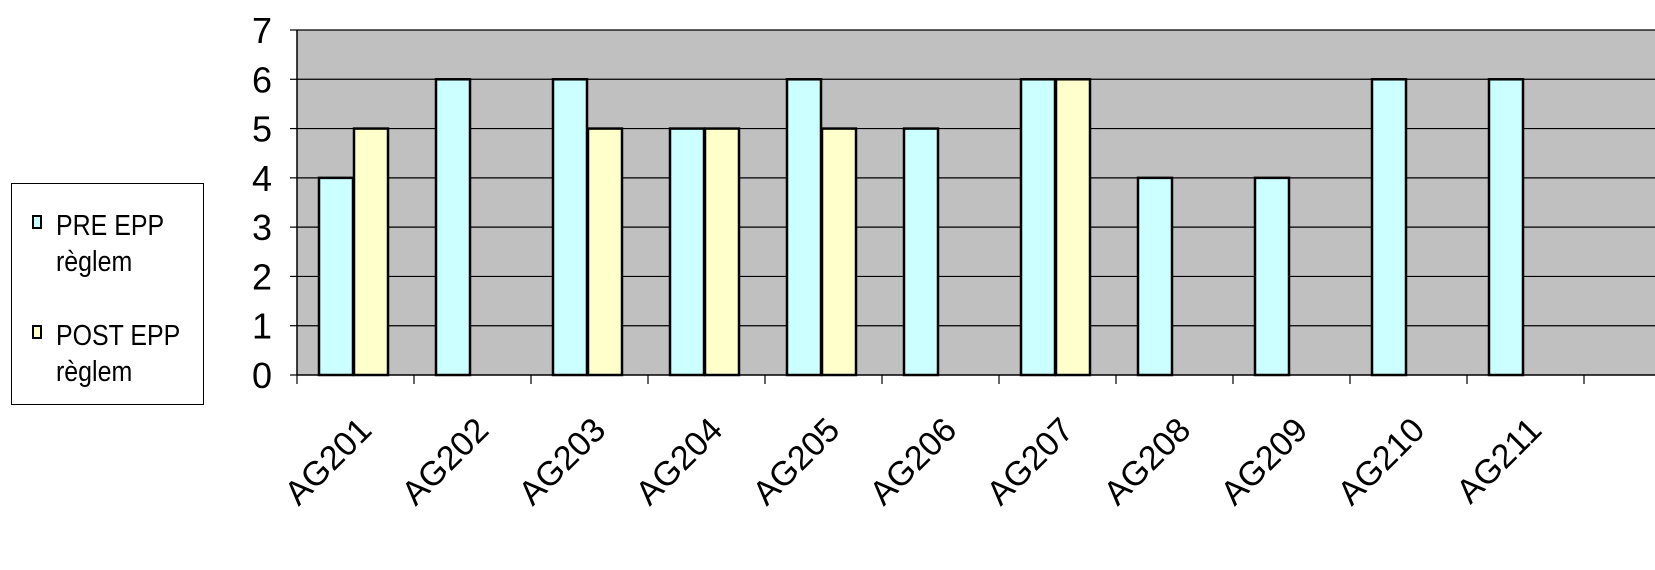 This screenshot has width=1655, height=570. What do you see at coordinates (921, 252) in the screenshot?
I see `bar-pre-AG206` at bounding box center [921, 252].